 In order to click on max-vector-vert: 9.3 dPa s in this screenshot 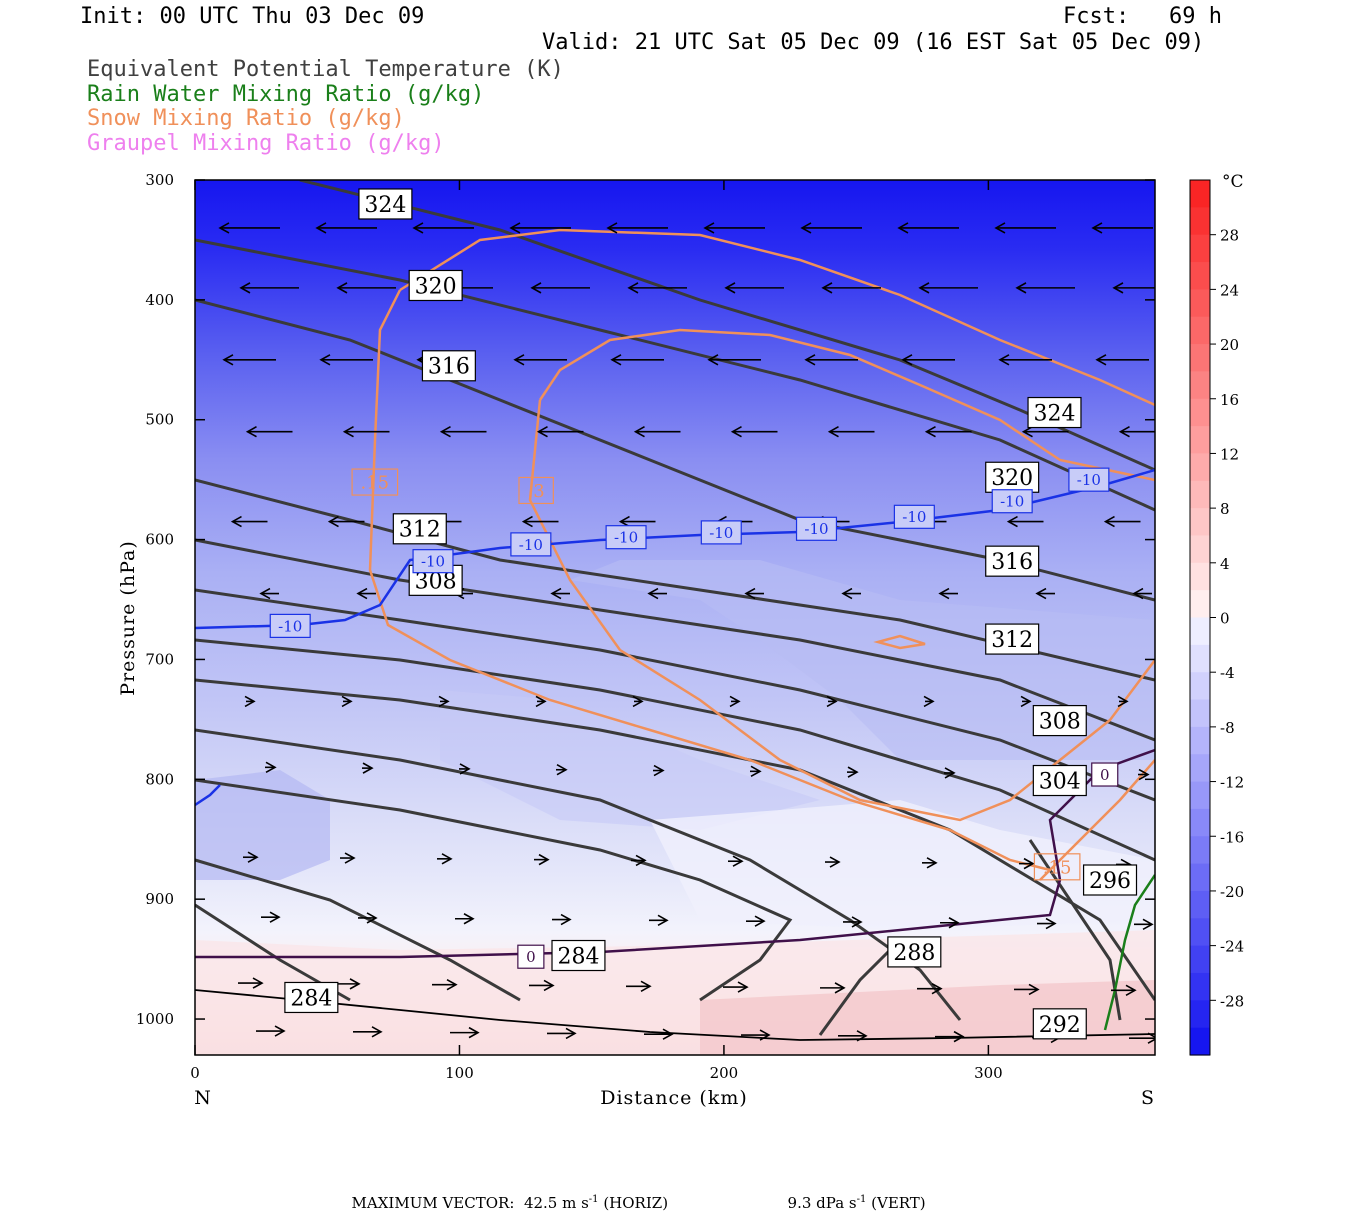, I will do `click(822, 1203)`.